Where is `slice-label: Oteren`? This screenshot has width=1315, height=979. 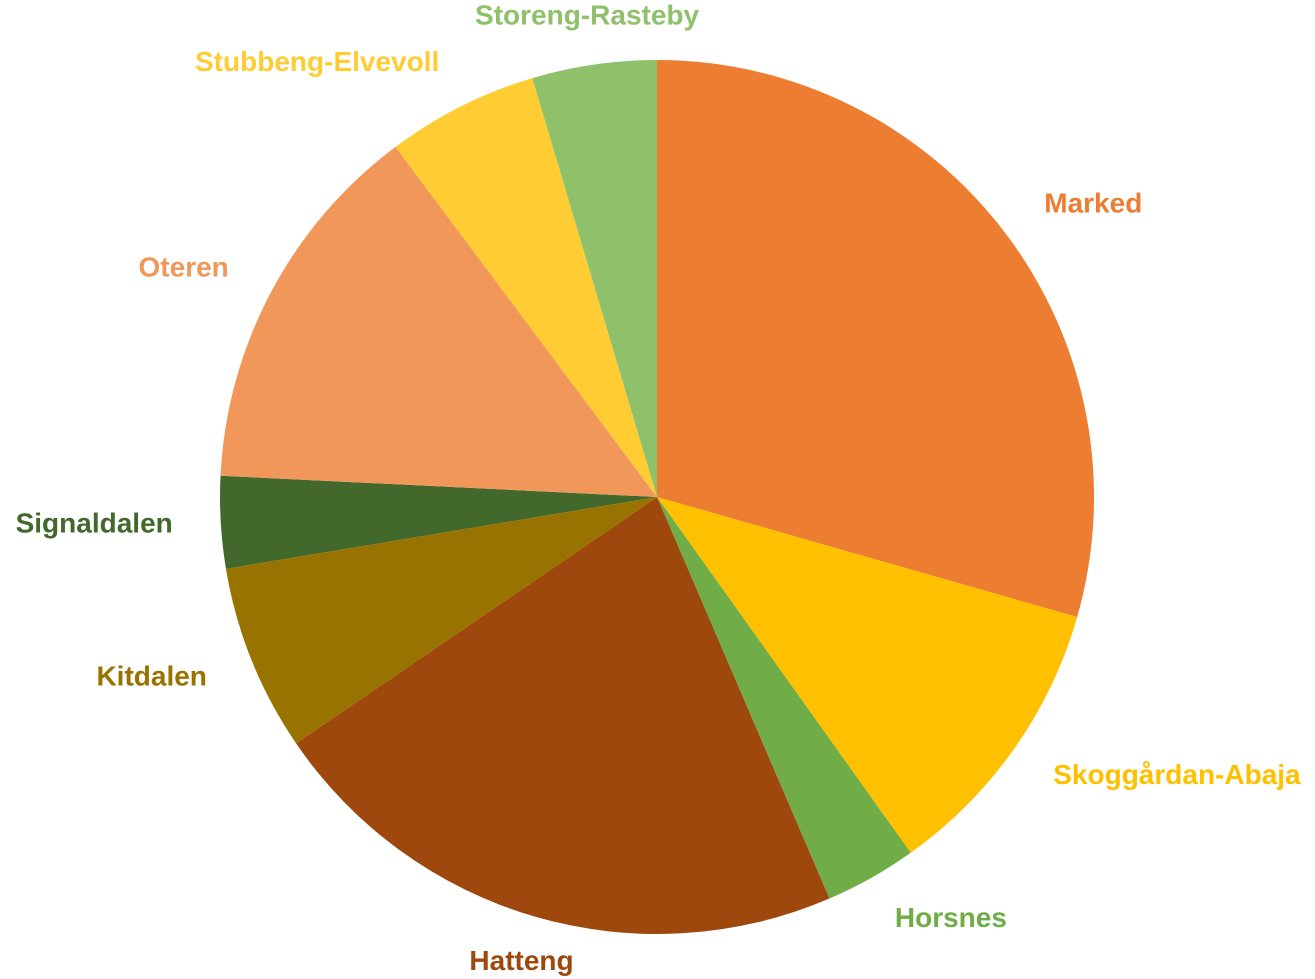 slice-label: Oteren is located at coordinates (184, 267).